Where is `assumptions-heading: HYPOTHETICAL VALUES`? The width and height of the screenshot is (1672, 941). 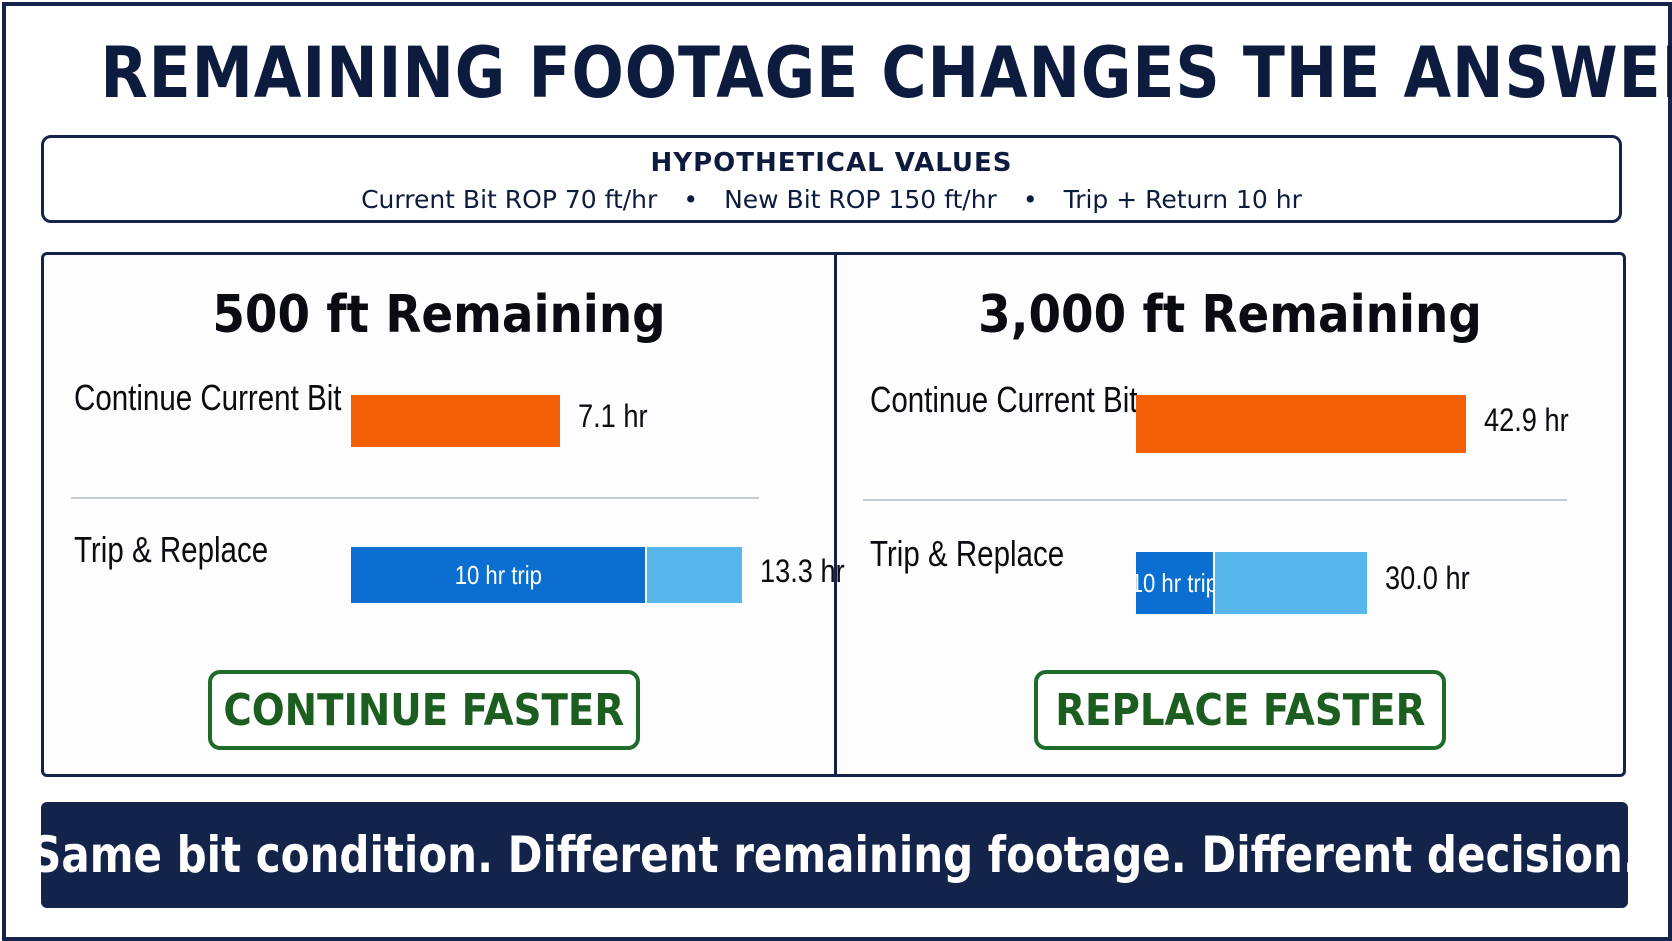
assumptions-heading: HYPOTHETICAL VALUES is located at coordinates (831, 163).